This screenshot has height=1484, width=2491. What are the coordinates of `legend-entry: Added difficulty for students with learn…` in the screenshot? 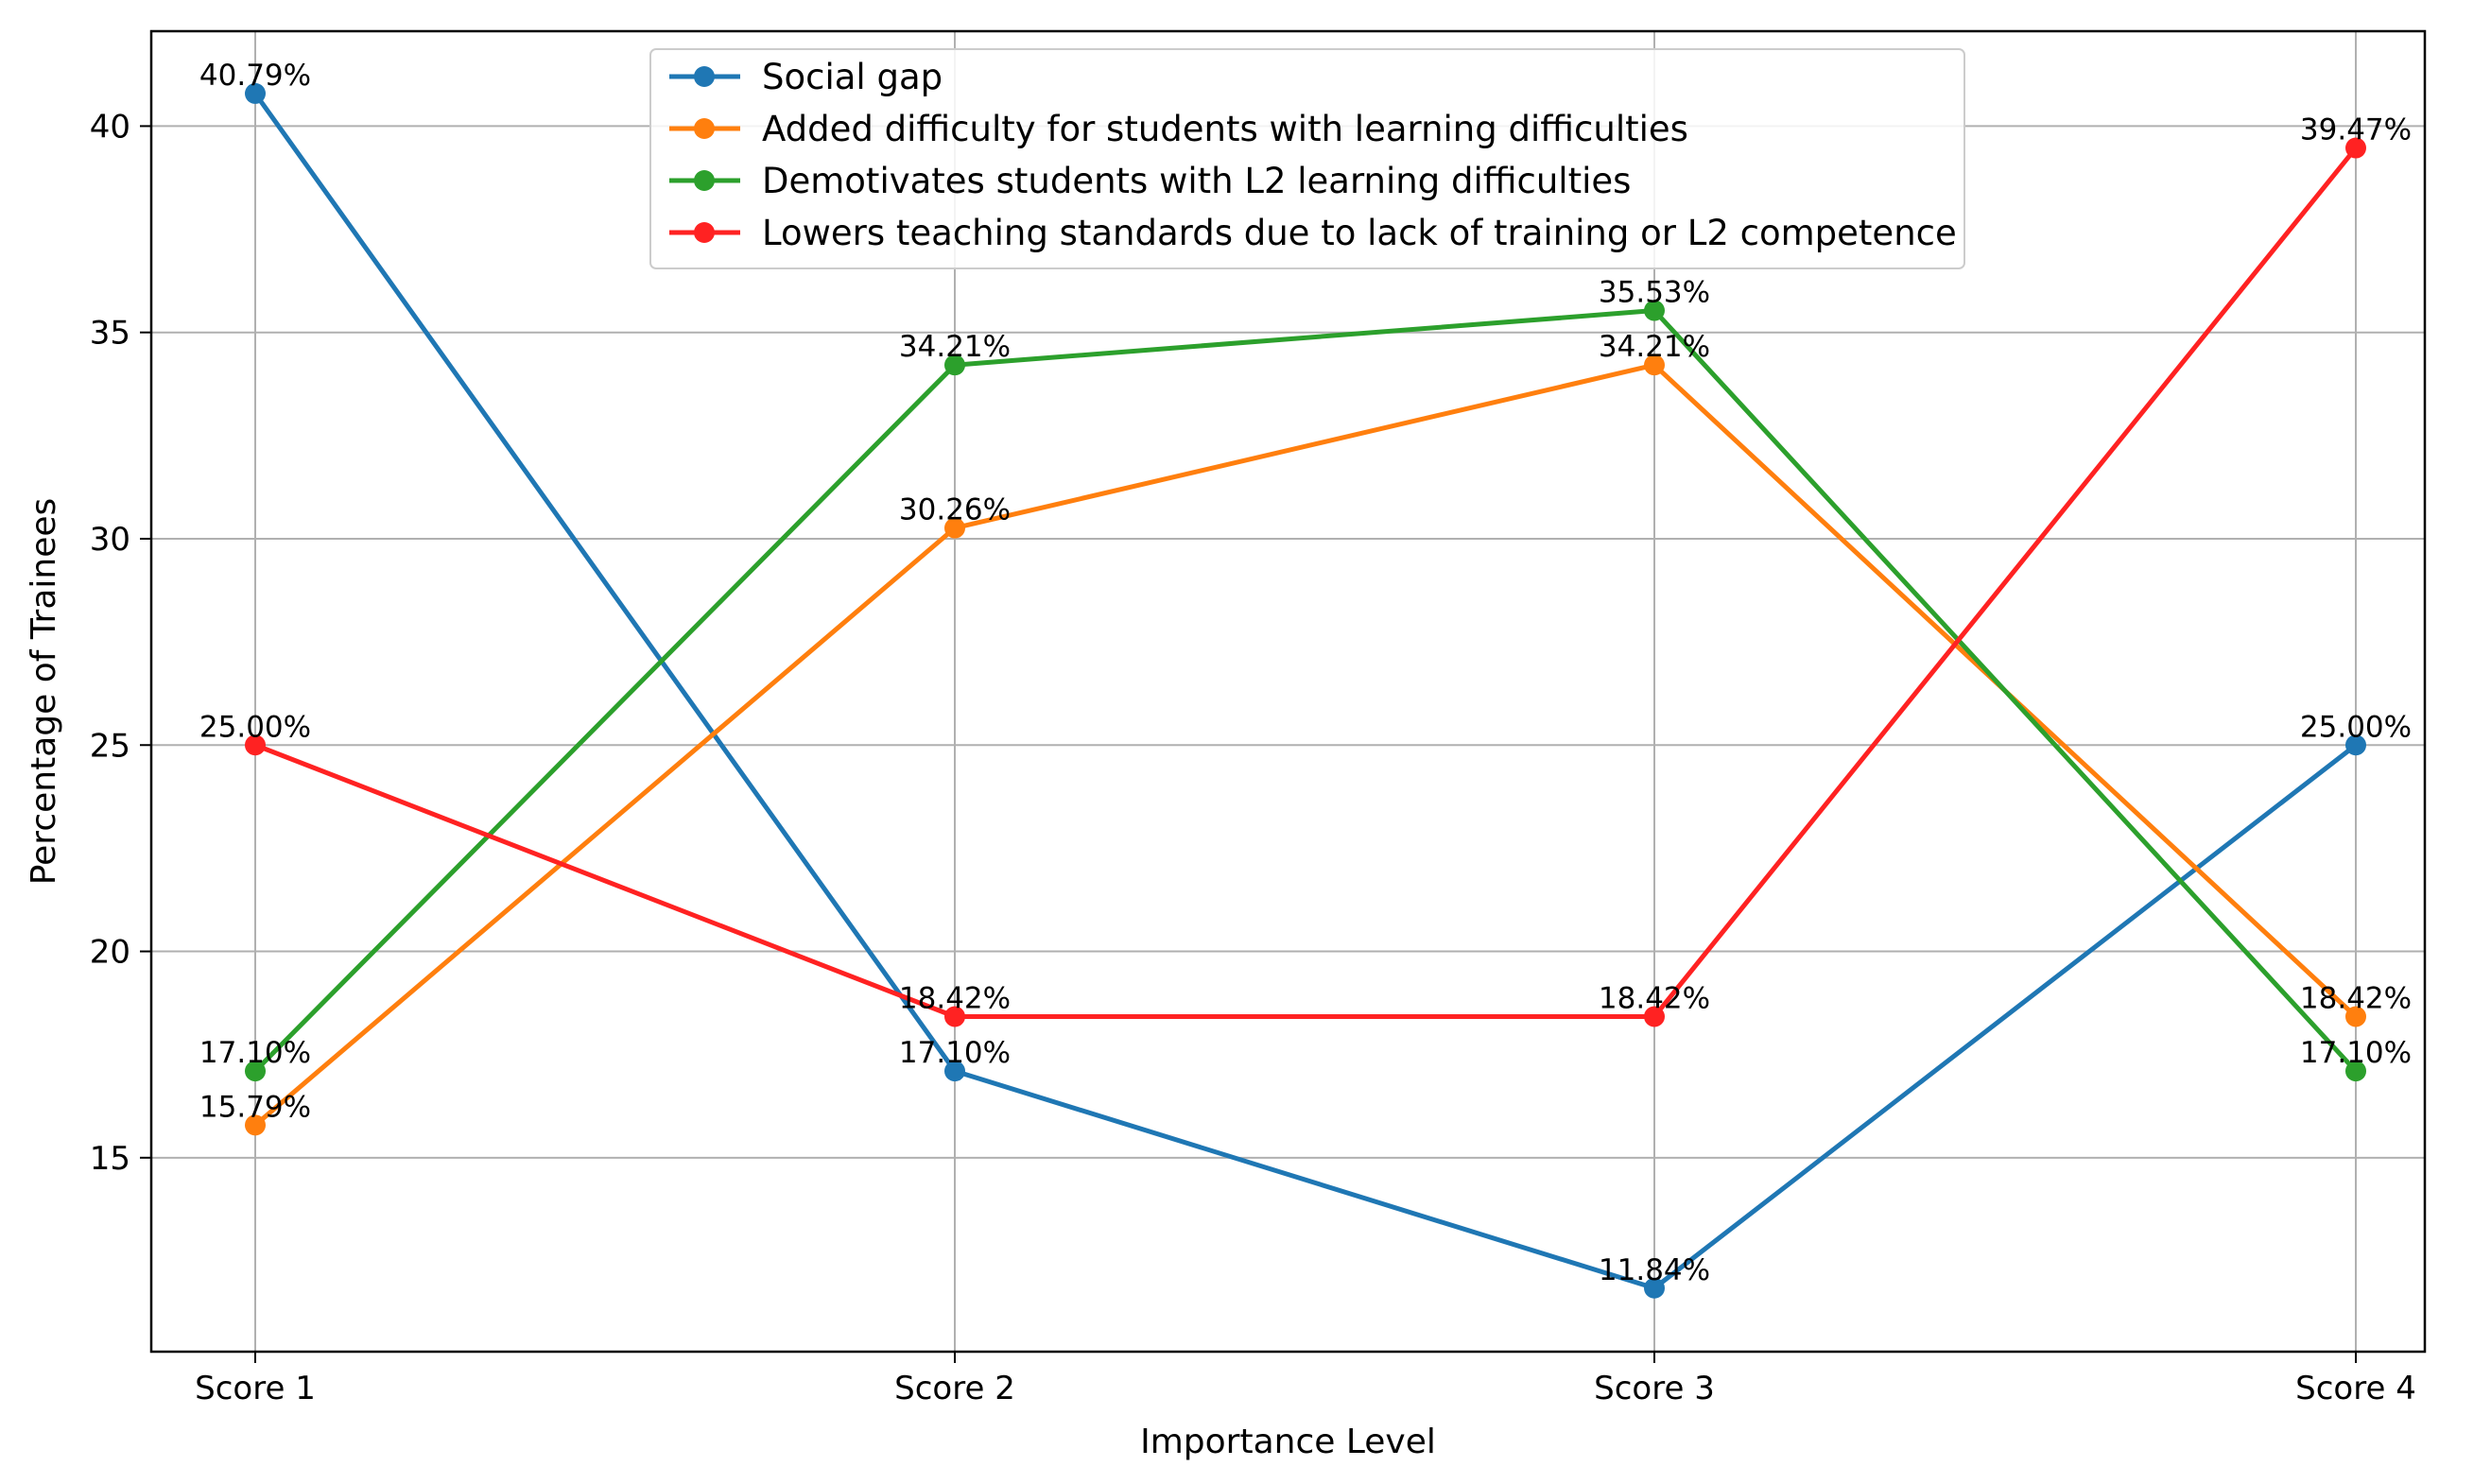 It's located at (1225, 129).